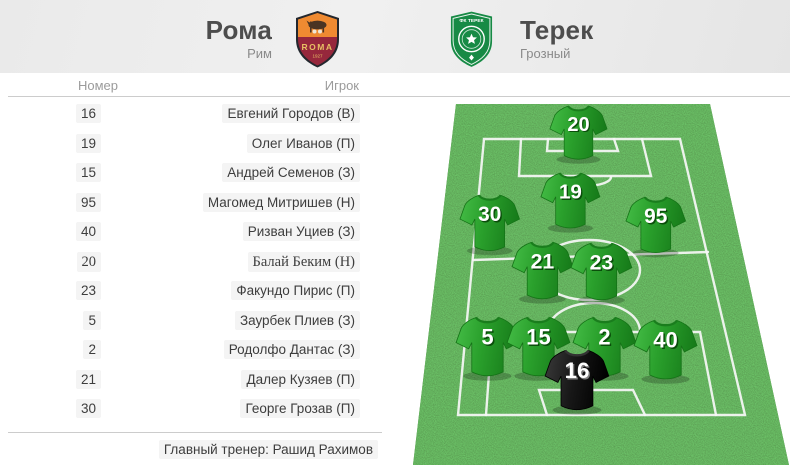  I want to click on column-header-player: Игрок, so click(341, 85).